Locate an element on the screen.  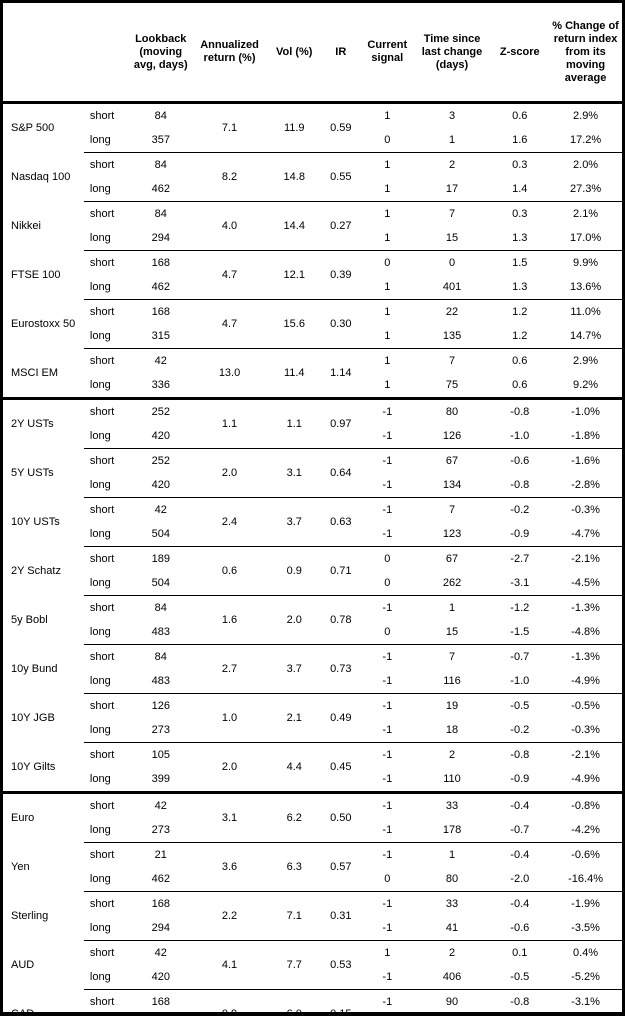
annualized-return-value: 0.6 is located at coordinates (229, 571).